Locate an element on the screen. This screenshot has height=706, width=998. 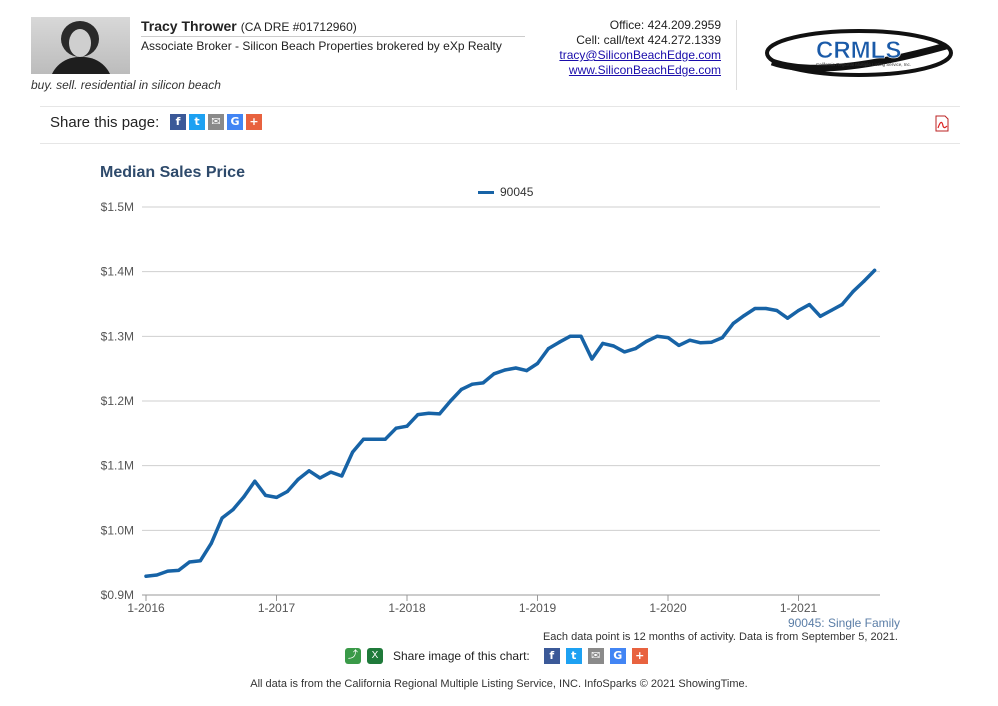
excel-icon: X is located at coordinates (375, 656).